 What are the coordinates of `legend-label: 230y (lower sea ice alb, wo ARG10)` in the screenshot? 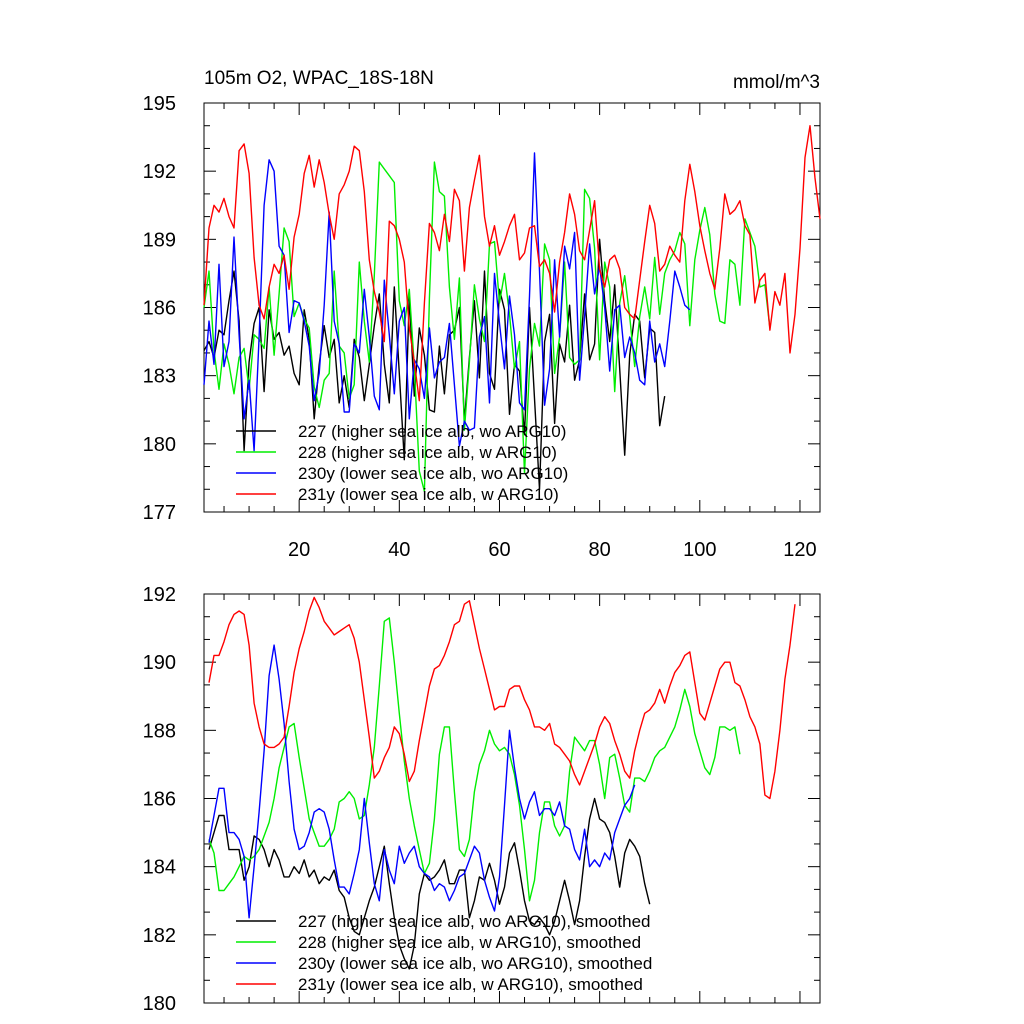 It's located at (433, 473).